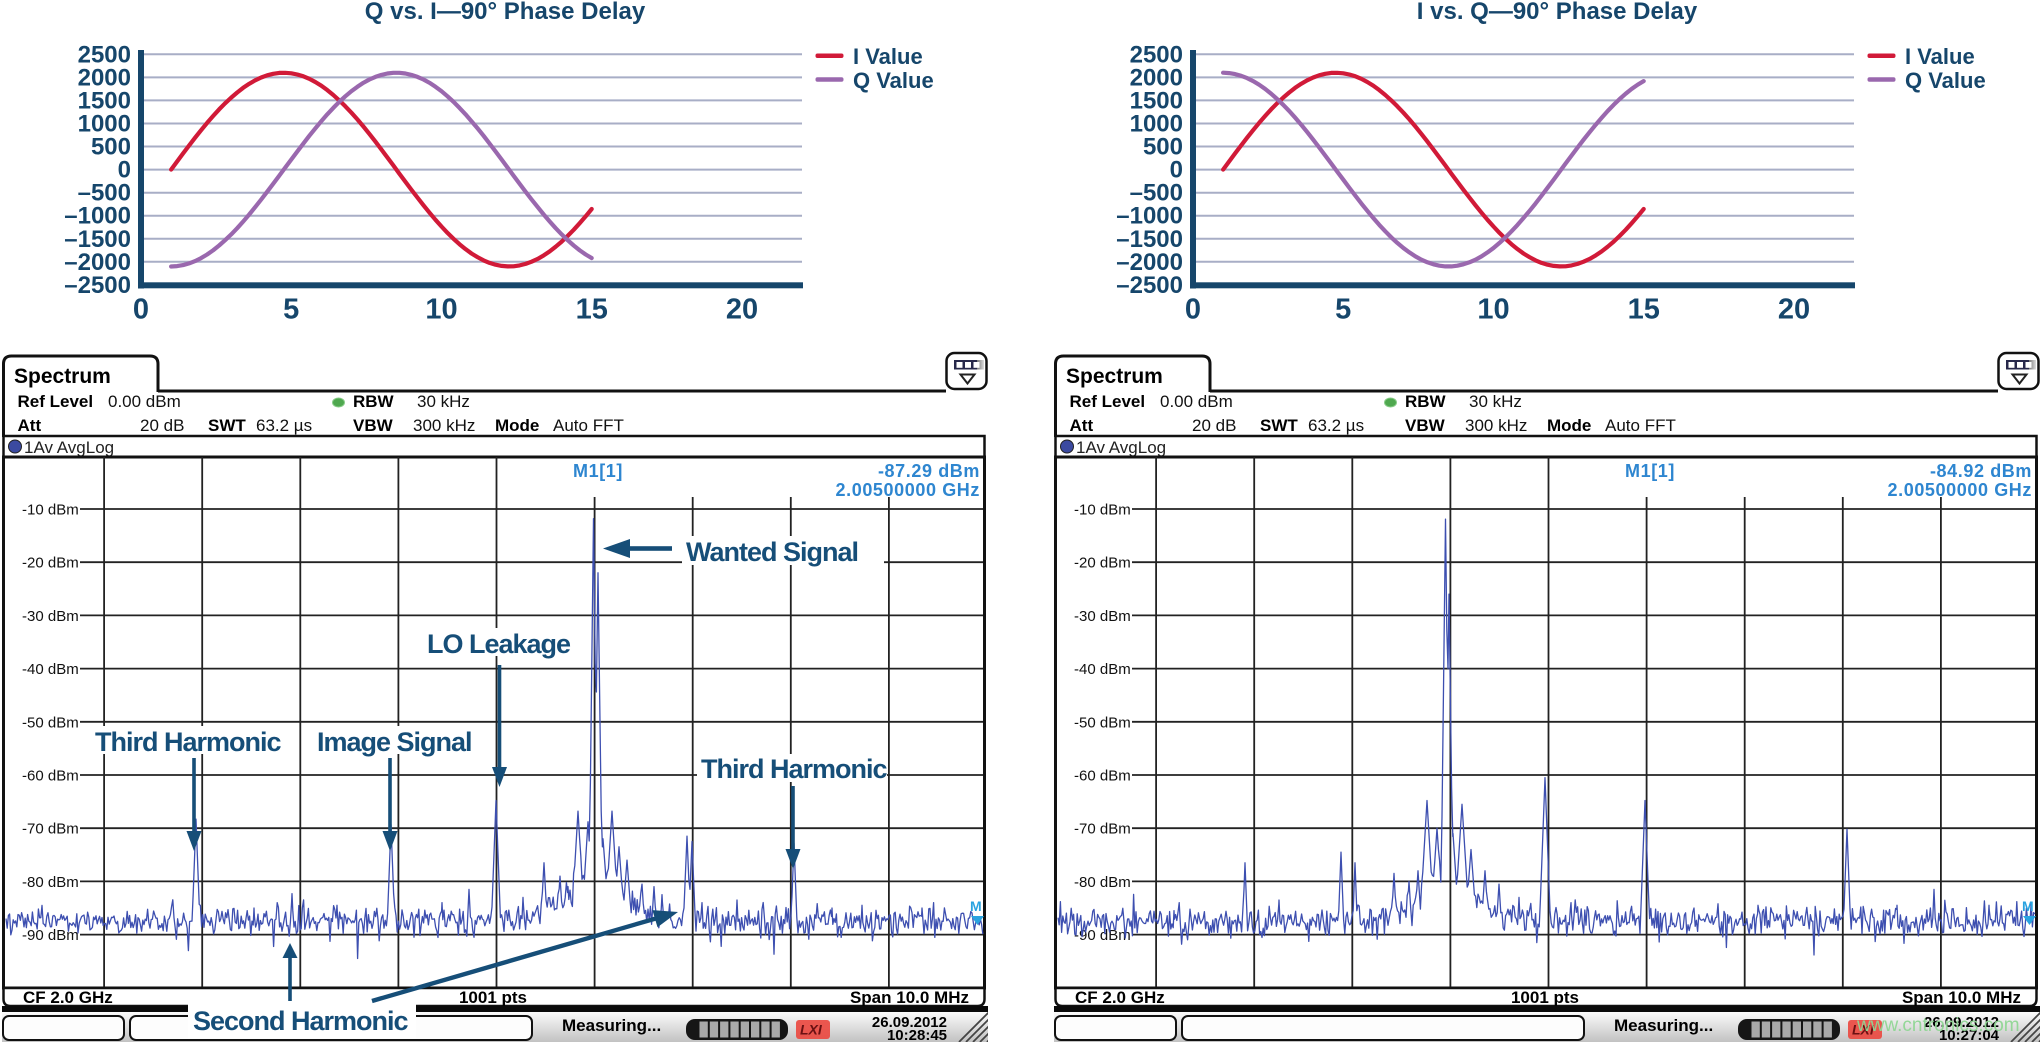 Image resolution: width=2042 pixels, height=1042 pixels. I want to click on svg-text: I vs. Q—90° Phase Delay, so click(1557, 12).